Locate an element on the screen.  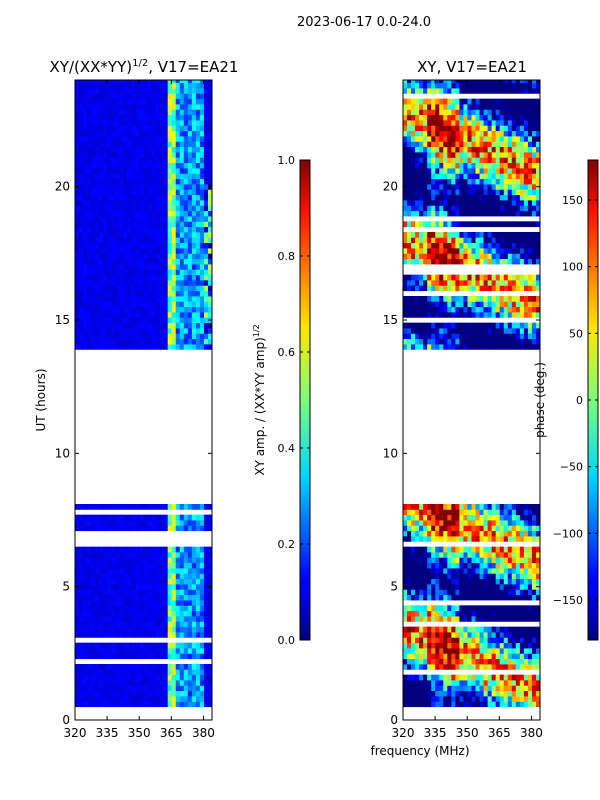
colorbar-tick-label: 0.8 is located at coordinates (287, 256).